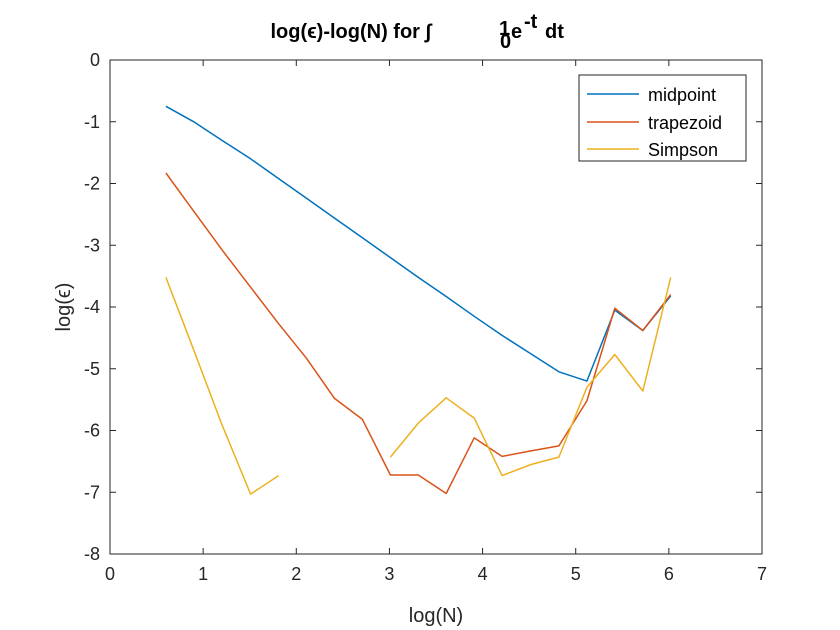  I want to click on title-base: e, so click(516, 32).